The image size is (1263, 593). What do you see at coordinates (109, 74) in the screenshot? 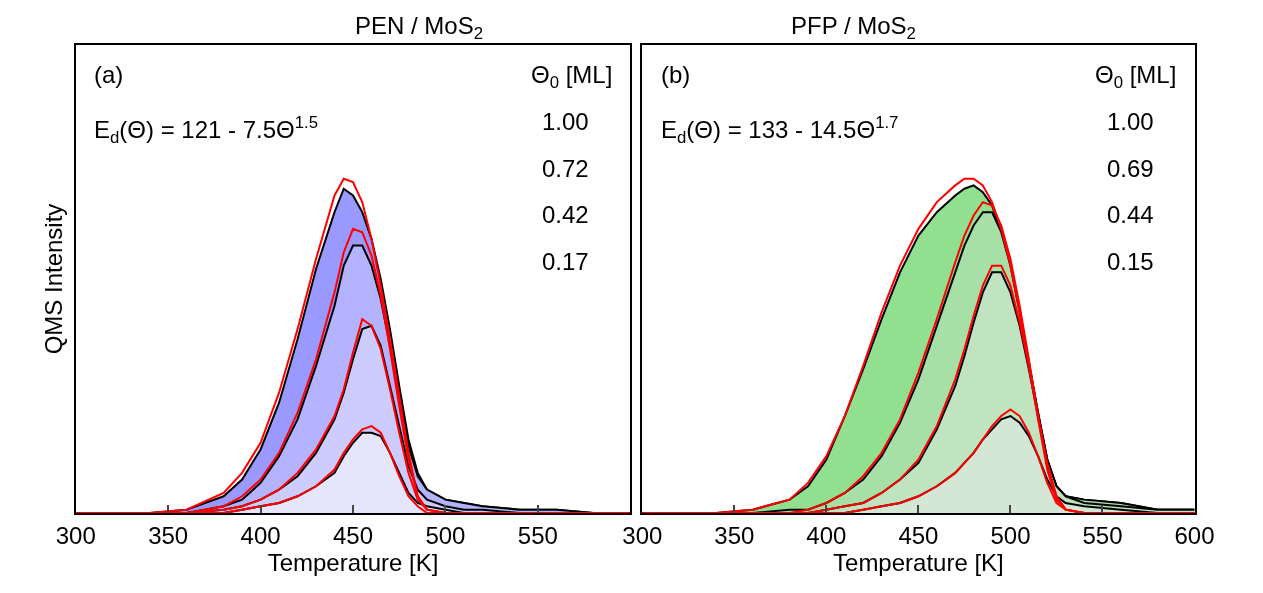
I see `text: (a)` at bounding box center [109, 74].